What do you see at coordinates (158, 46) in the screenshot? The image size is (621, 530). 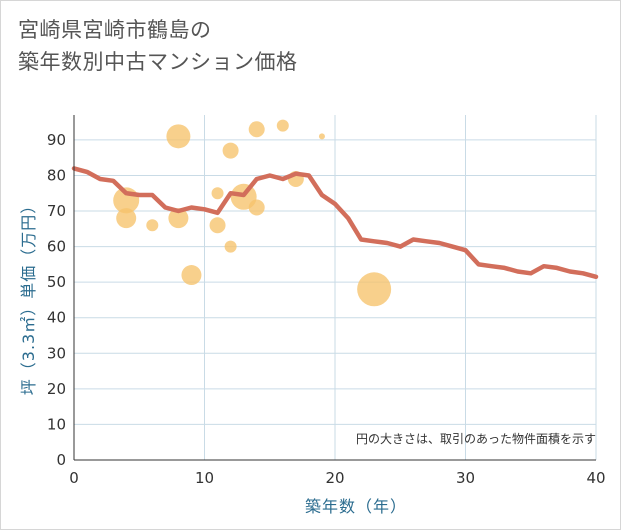 I see `chart-title: 宮崎県宮崎市鶴島の 築年数別中古マンション価格` at bounding box center [158, 46].